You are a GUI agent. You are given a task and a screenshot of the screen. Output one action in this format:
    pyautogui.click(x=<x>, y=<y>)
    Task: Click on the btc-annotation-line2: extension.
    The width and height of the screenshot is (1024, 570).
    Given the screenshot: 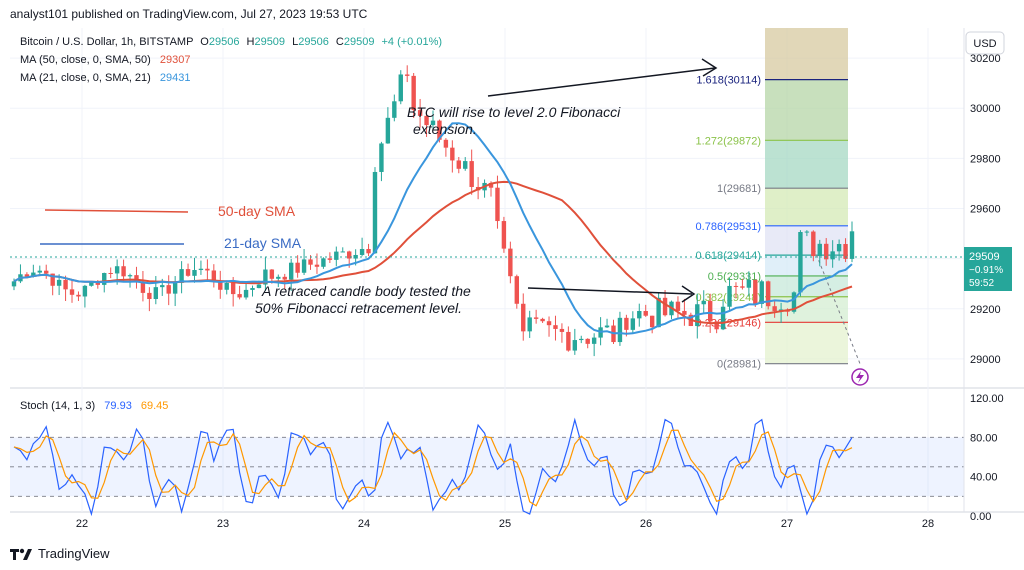 What is the action you would take?
    pyautogui.click(x=445, y=129)
    